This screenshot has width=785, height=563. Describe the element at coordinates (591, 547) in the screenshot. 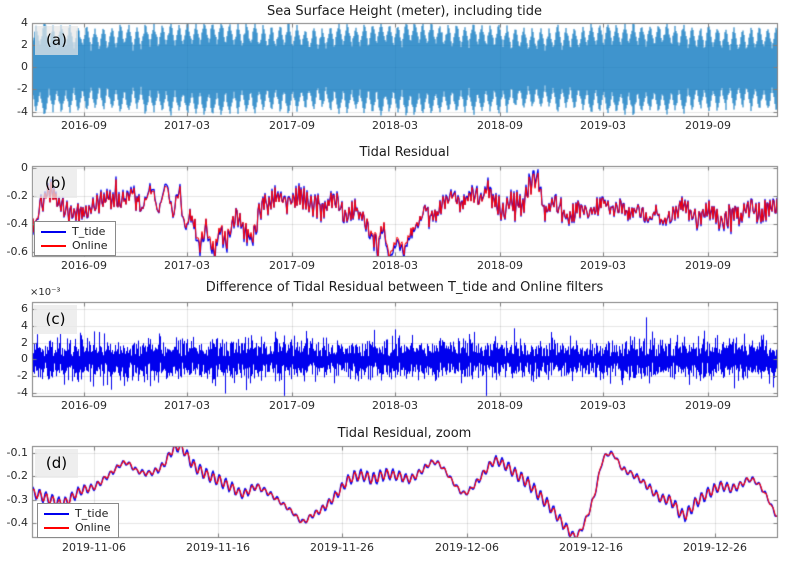

I see `x-tick-label: 2019-12-16` at that location.